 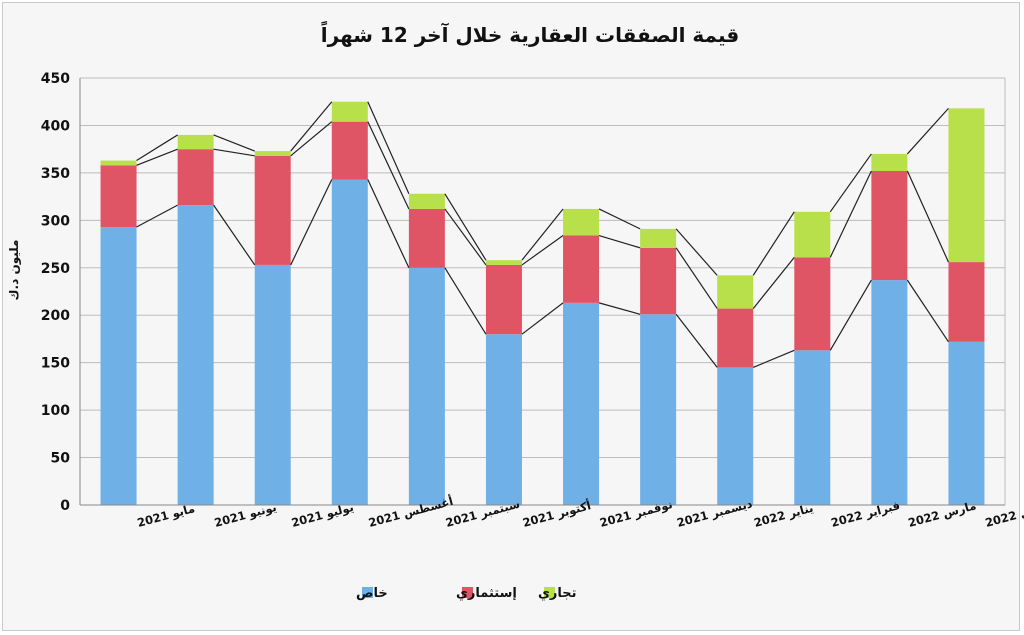 I want to click on y-axis-label: مليون د.ك, so click(x=14, y=270).